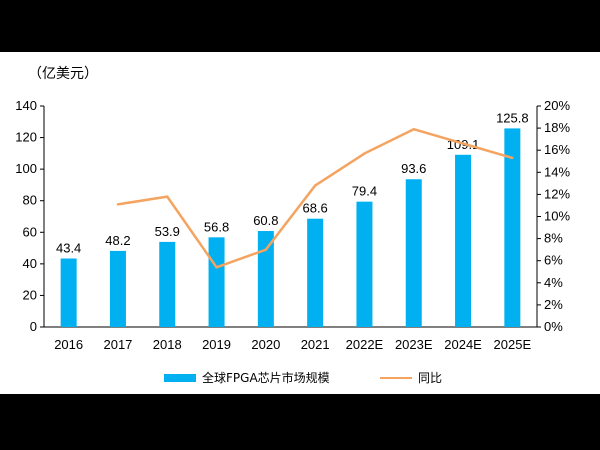 The image size is (600, 450). Describe the element at coordinates (553, 282) in the screenshot. I see `y-right-tick-label: 4%` at that location.